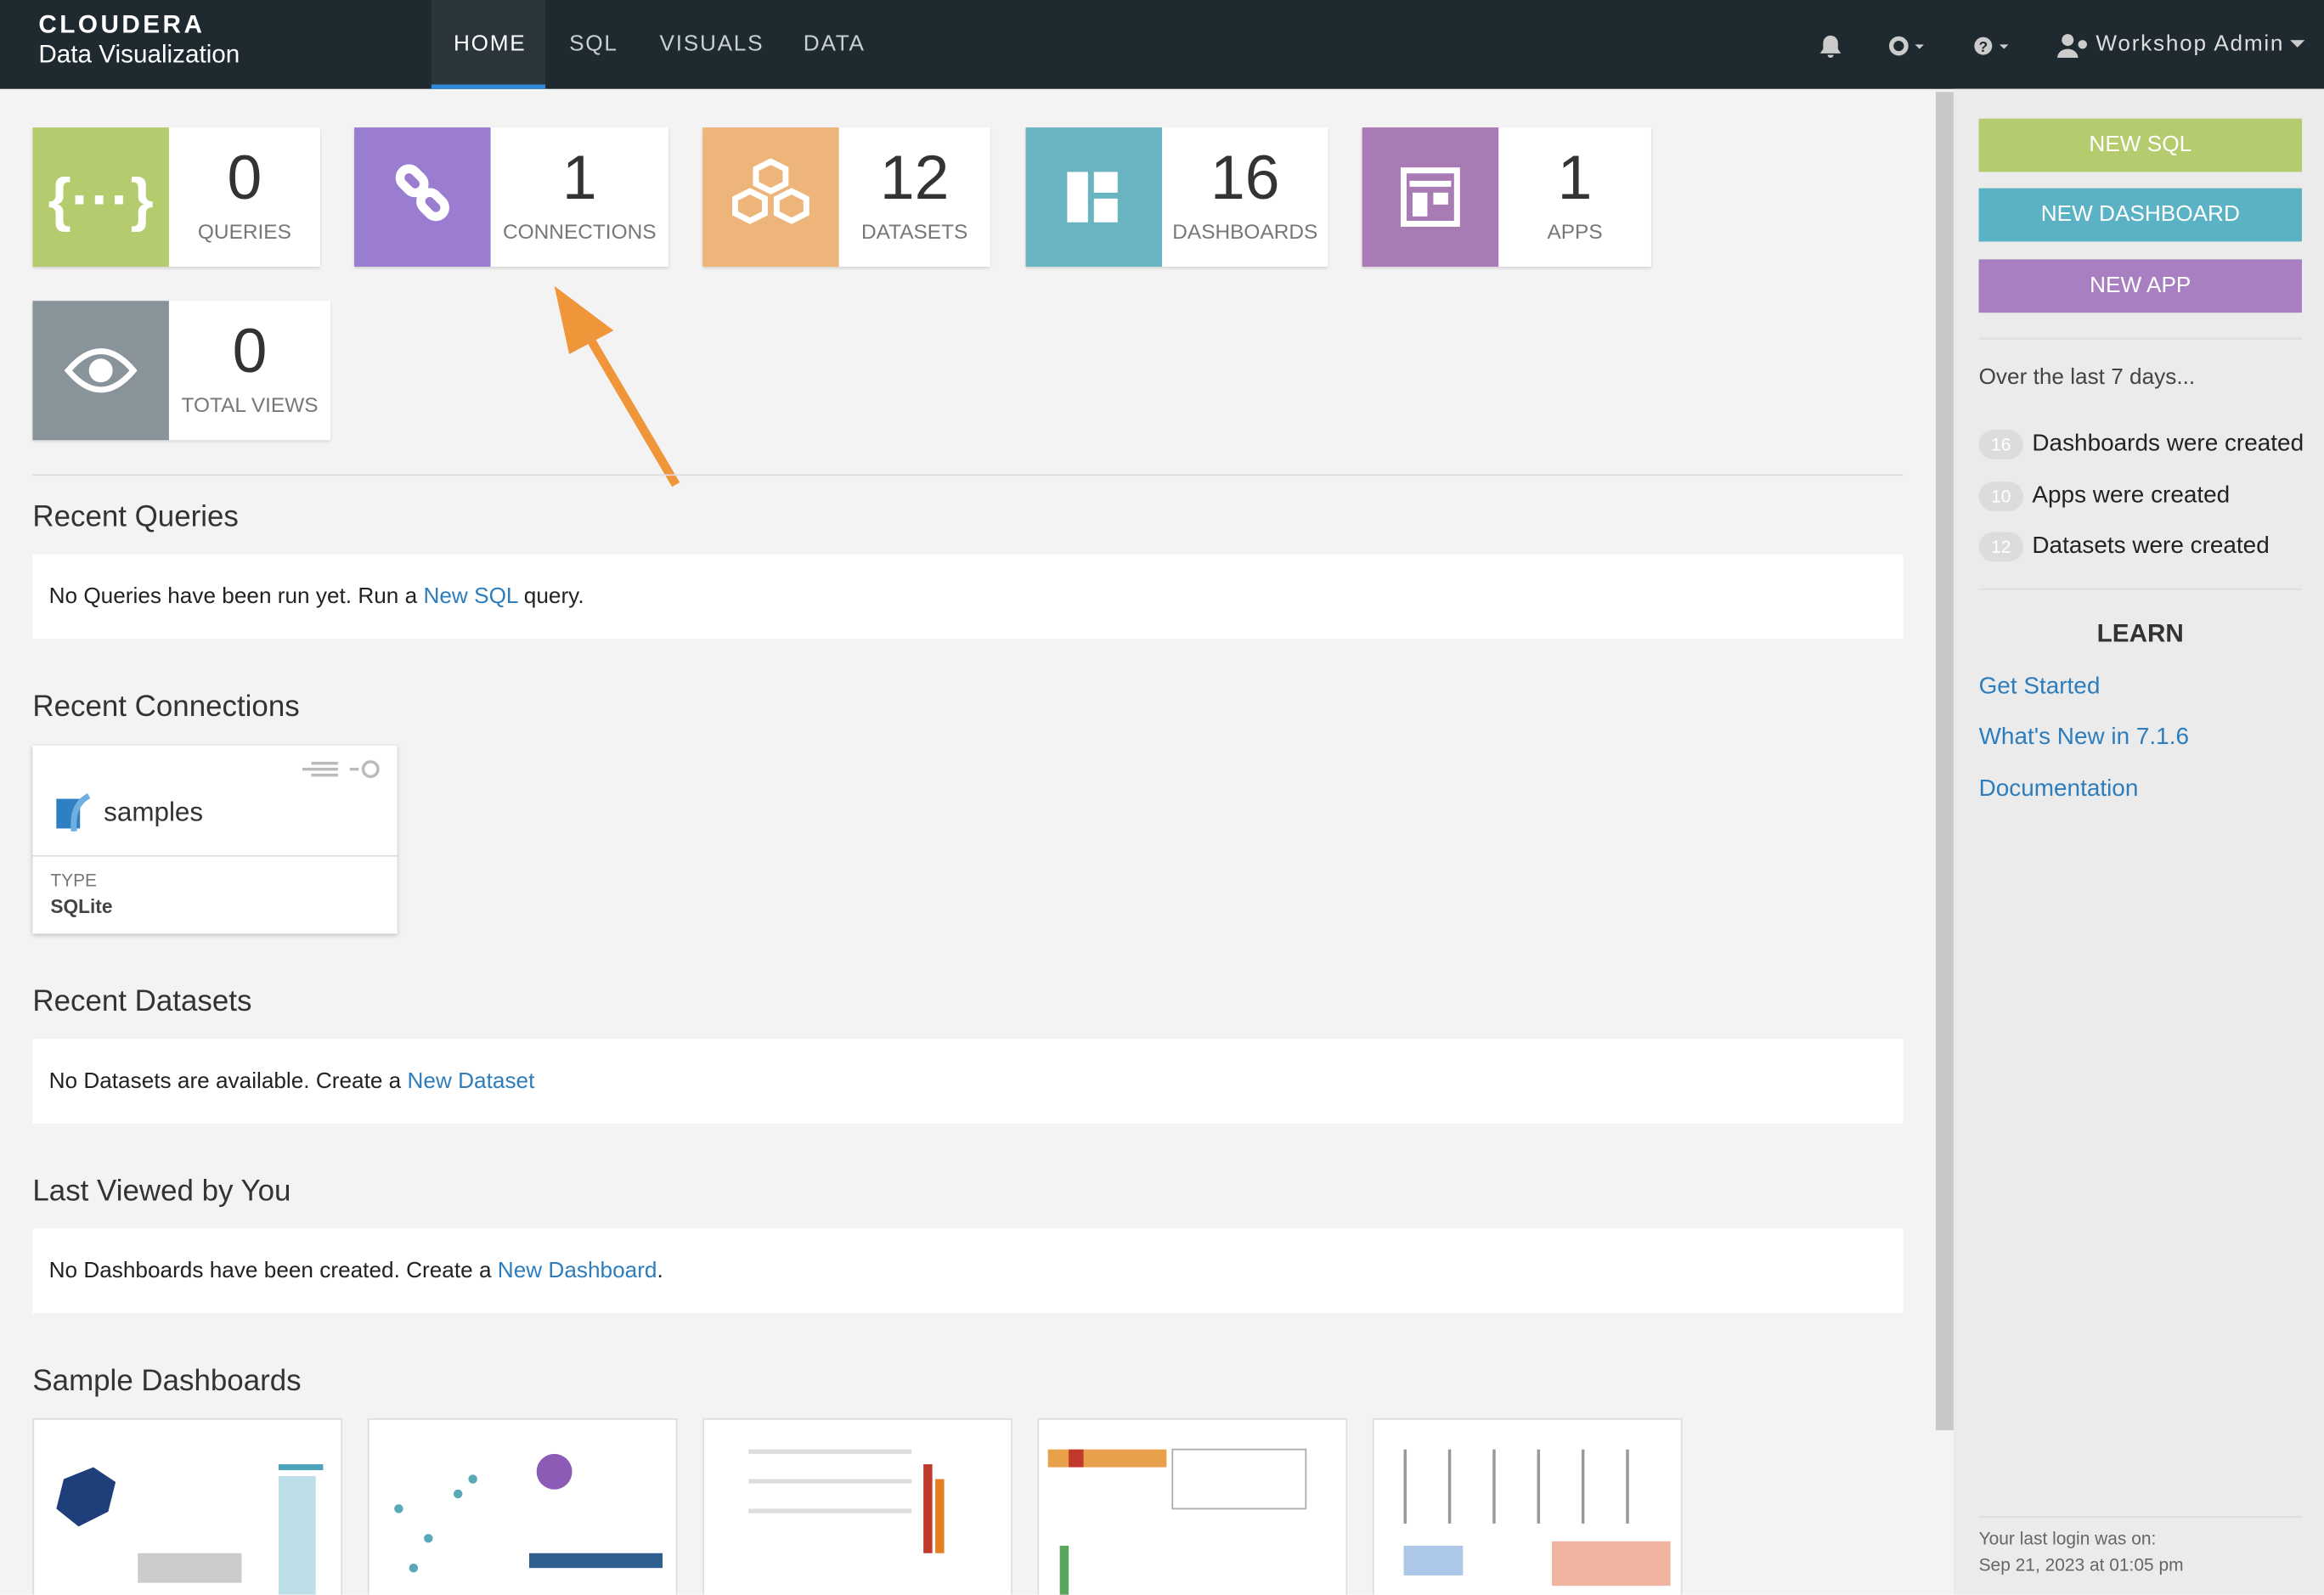 This screenshot has width=2324, height=1595. Describe the element at coordinates (471, 1081) in the screenshot. I see `link: New Dataset` at that location.